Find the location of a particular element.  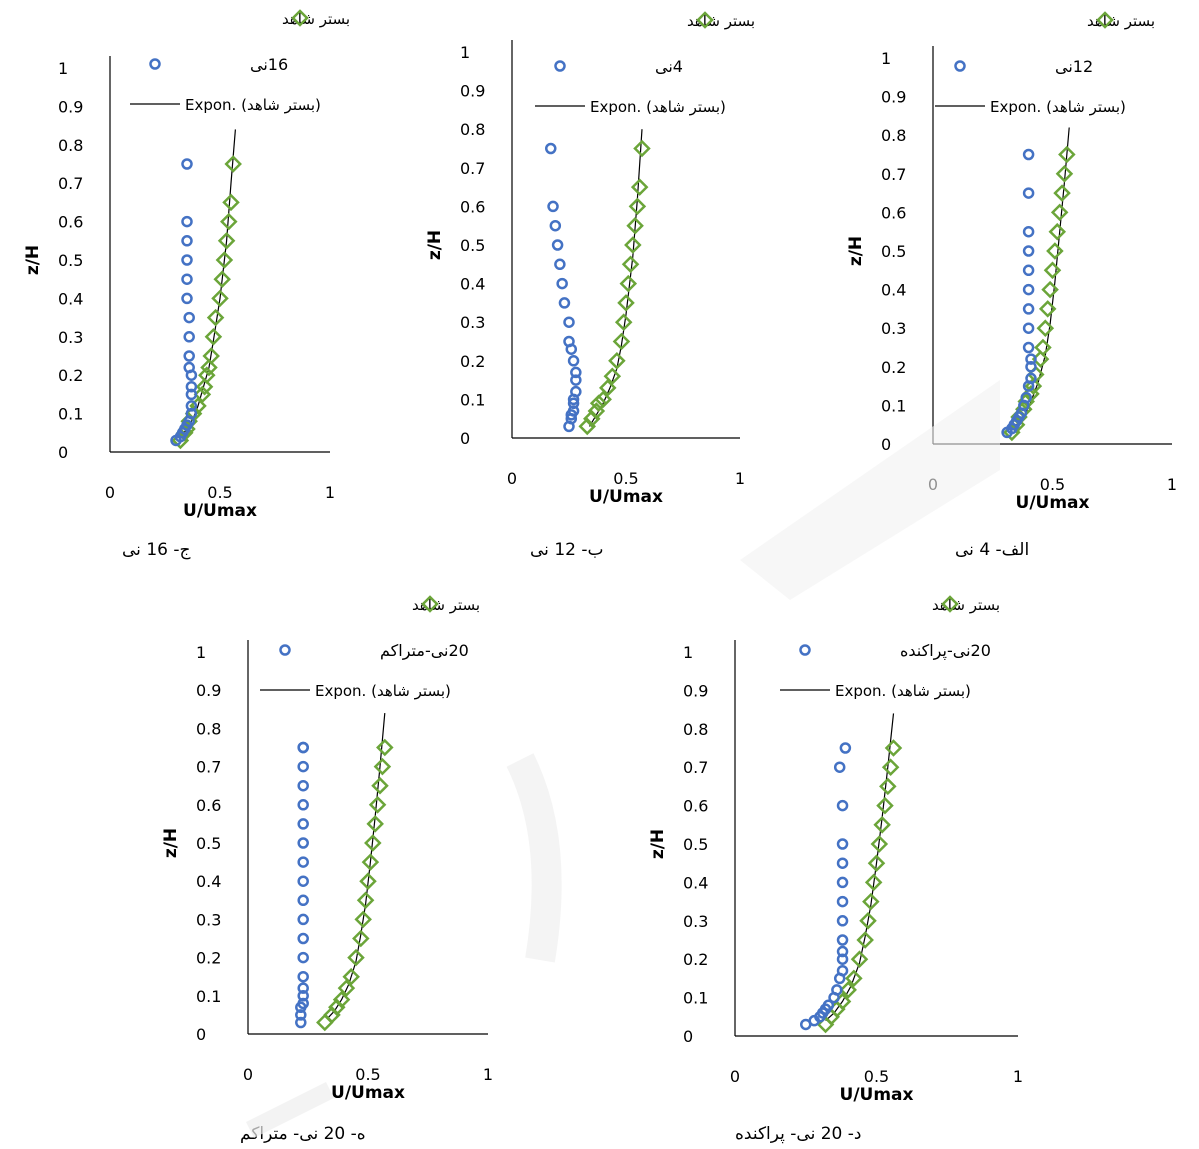

y-tick-label: 0.4 is located at coordinates (472, 284).